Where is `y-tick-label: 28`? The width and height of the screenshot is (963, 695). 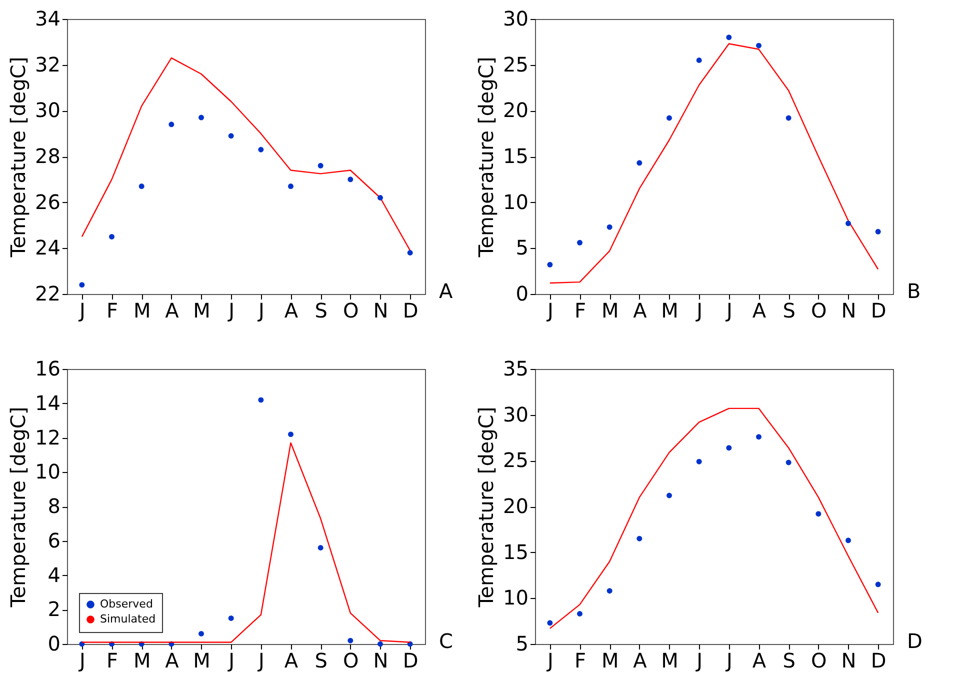 y-tick-label: 28 is located at coordinates (47, 156).